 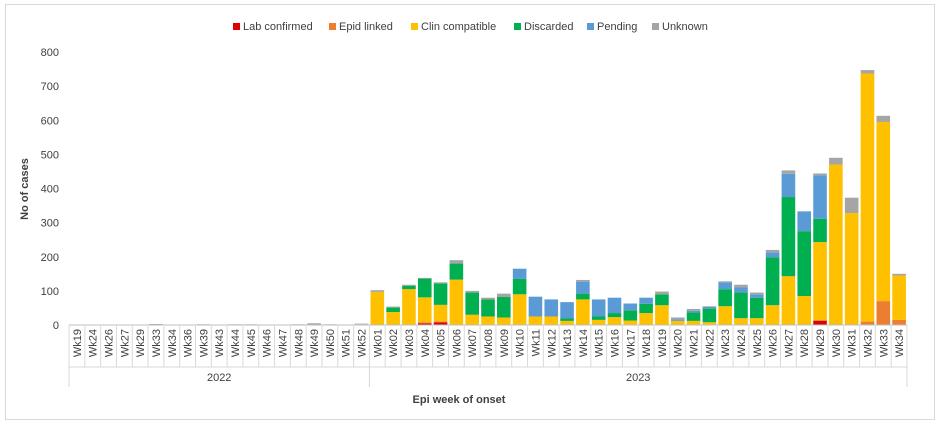 I want to click on y-axis-title: No of cases, so click(x=25, y=189).